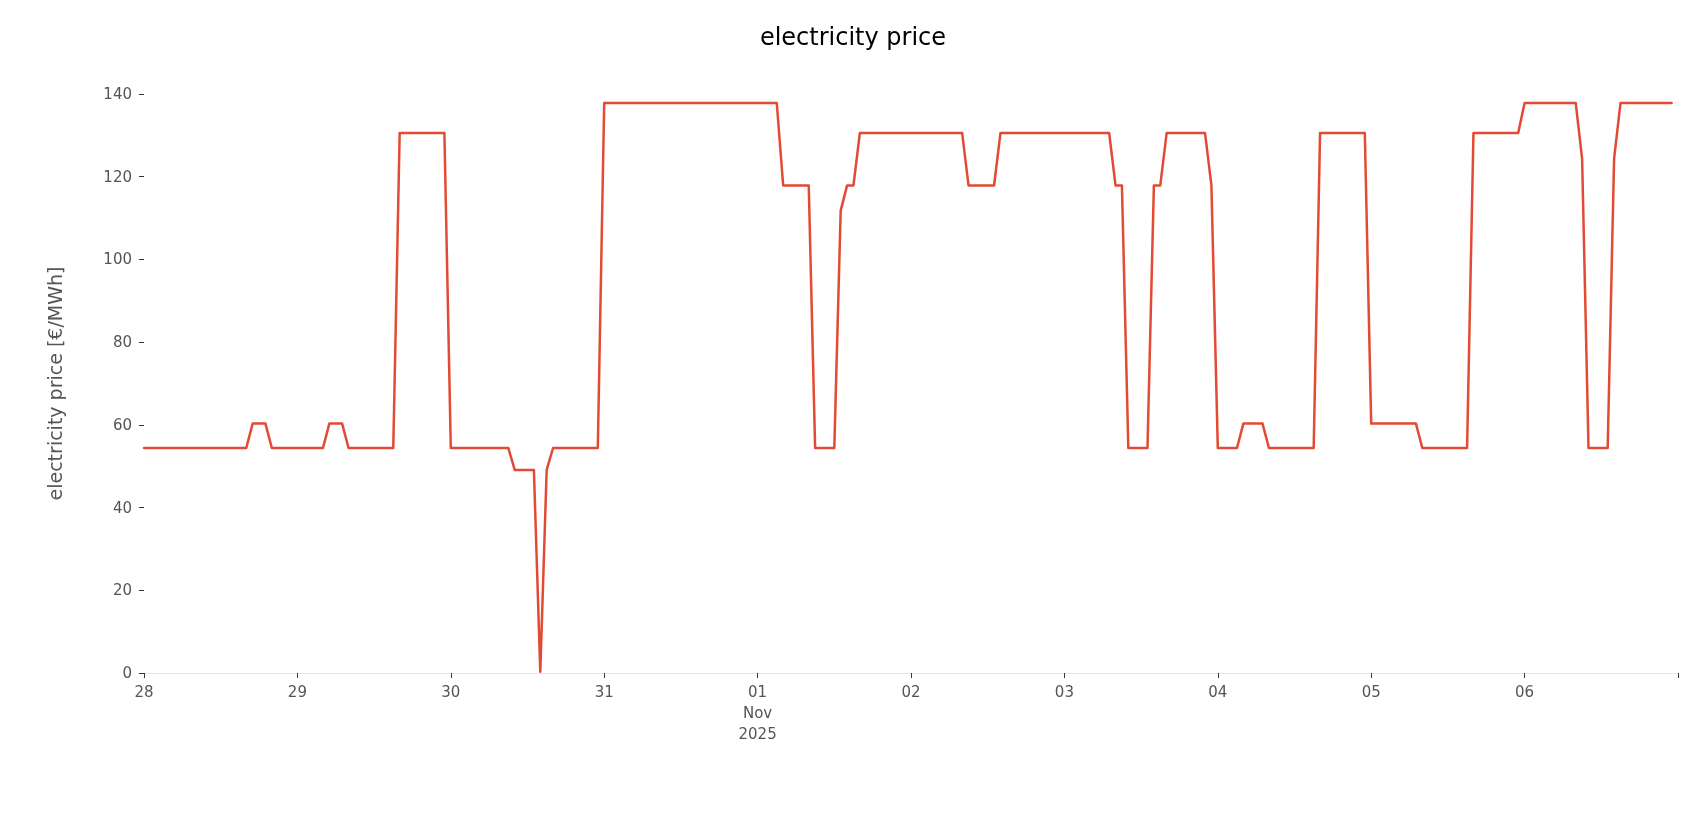 This screenshot has height=815, width=1706. What do you see at coordinates (117, 176) in the screenshot?
I see `y-tick-label: 120` at bounding box center [117, 176].